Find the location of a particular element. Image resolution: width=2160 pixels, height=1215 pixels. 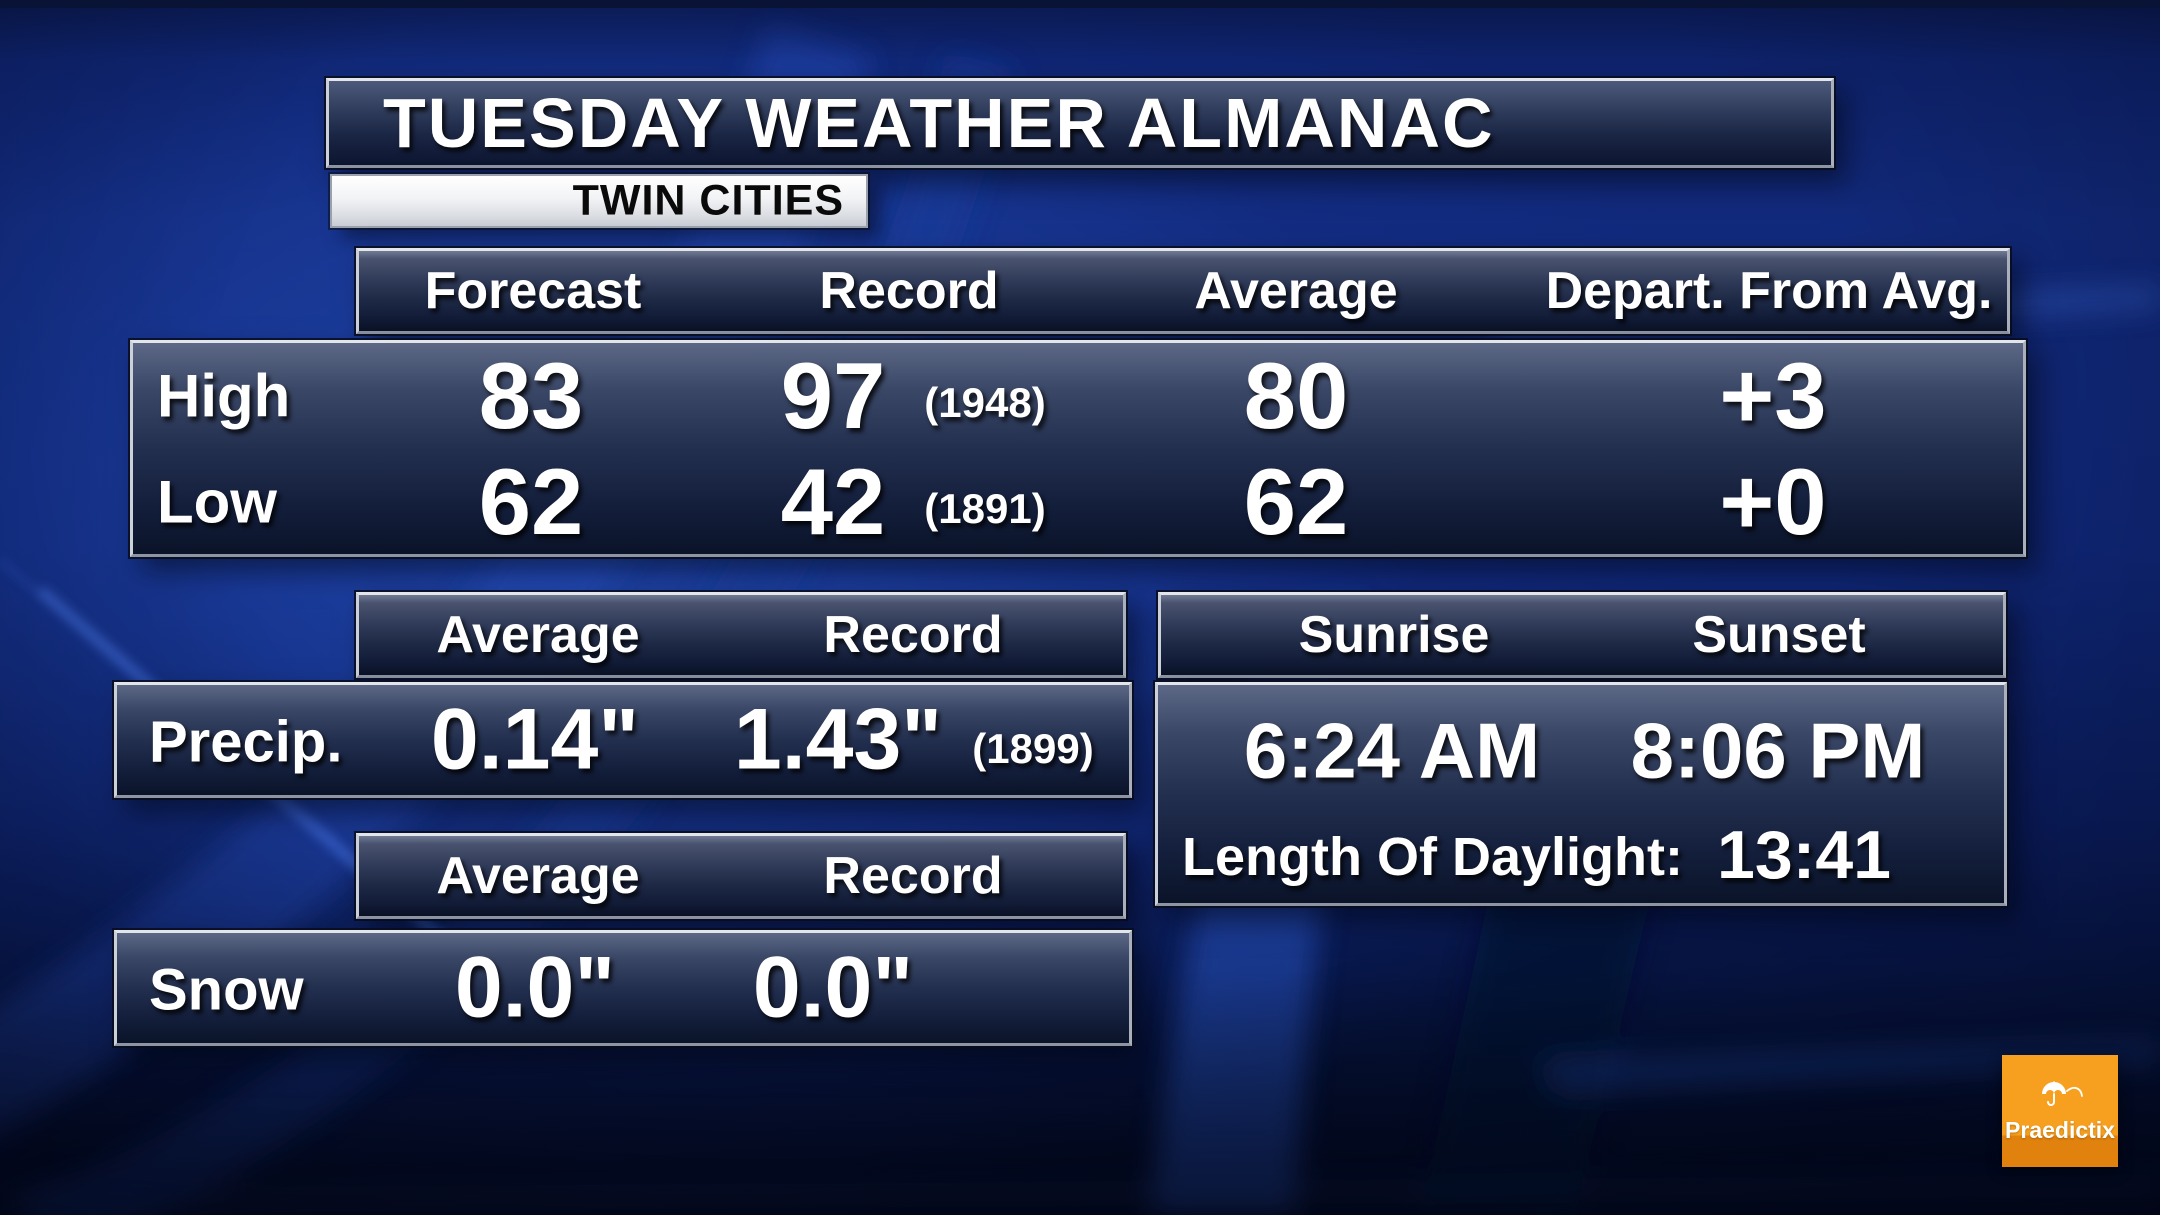

row-label-low: Low is located at coordinates (217, 502).